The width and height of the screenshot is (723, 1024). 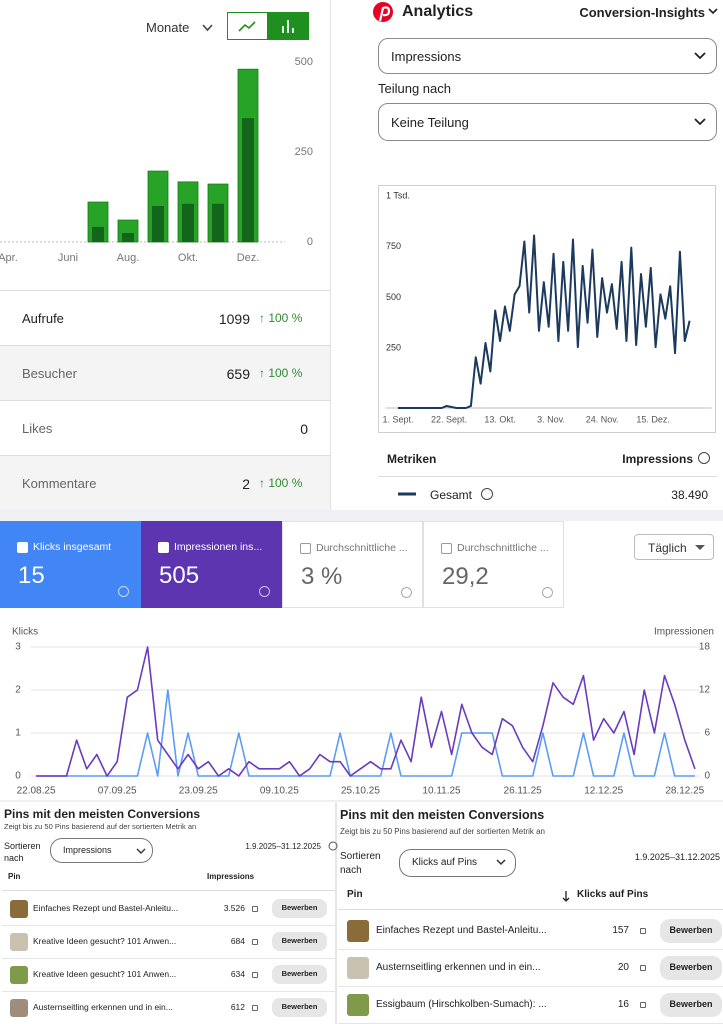 What do you see at coordinates (238, 374) in the screenshot?
I see `stat-value: 659` at bounding box center [238, 374].